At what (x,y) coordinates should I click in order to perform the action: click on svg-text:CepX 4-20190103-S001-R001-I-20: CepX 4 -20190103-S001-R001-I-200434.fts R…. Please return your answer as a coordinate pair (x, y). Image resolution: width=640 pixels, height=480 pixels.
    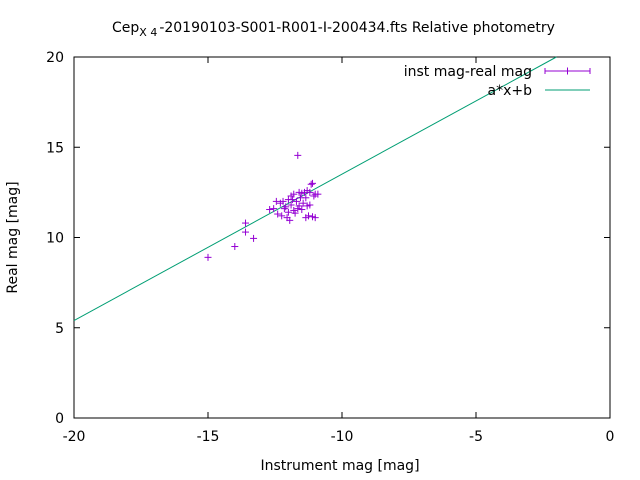
    Looking at the image, I should click on (333, 29).